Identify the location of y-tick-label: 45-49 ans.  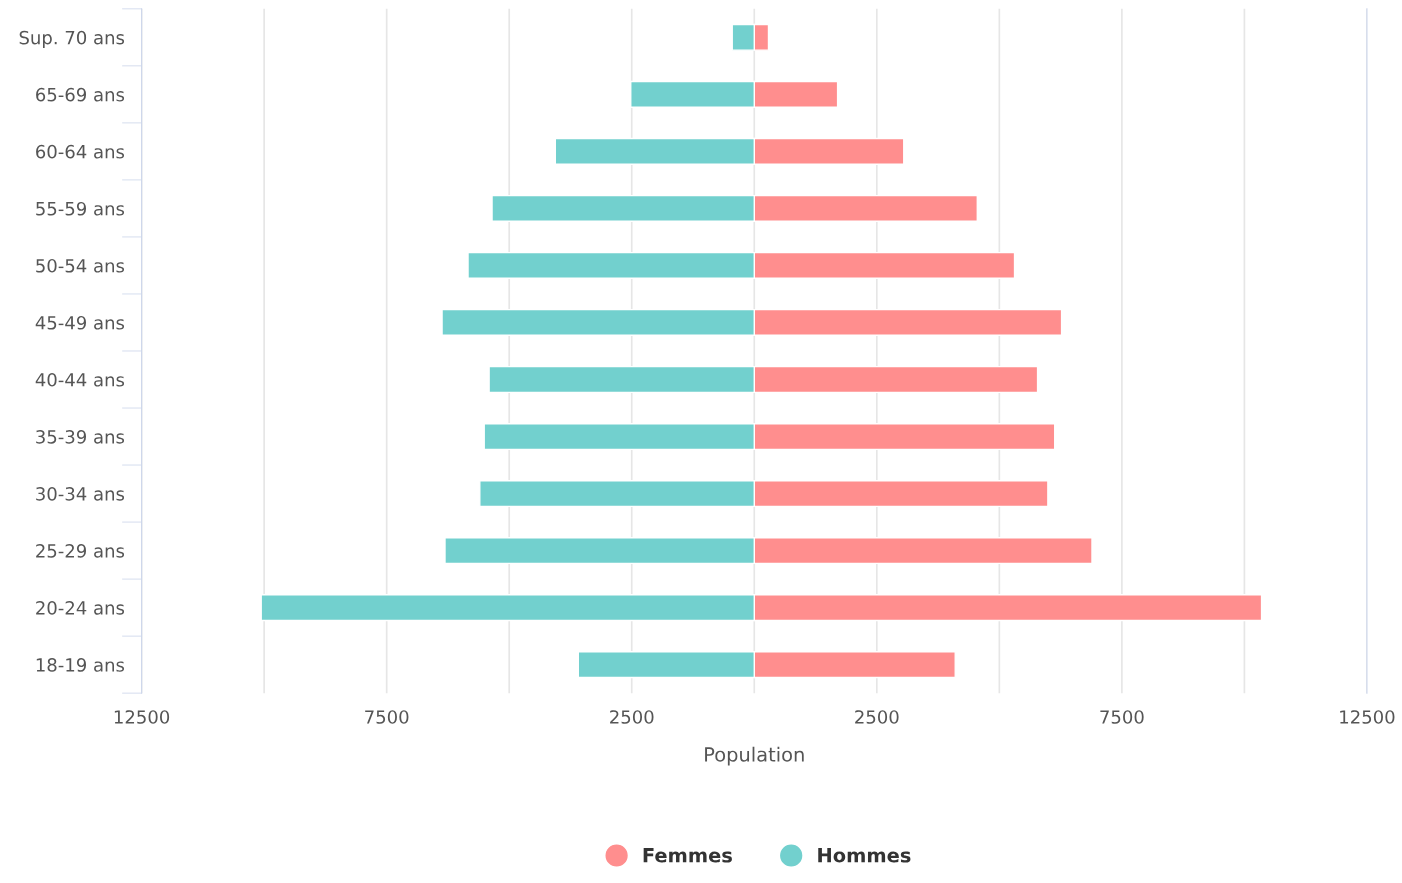
(80, 322).